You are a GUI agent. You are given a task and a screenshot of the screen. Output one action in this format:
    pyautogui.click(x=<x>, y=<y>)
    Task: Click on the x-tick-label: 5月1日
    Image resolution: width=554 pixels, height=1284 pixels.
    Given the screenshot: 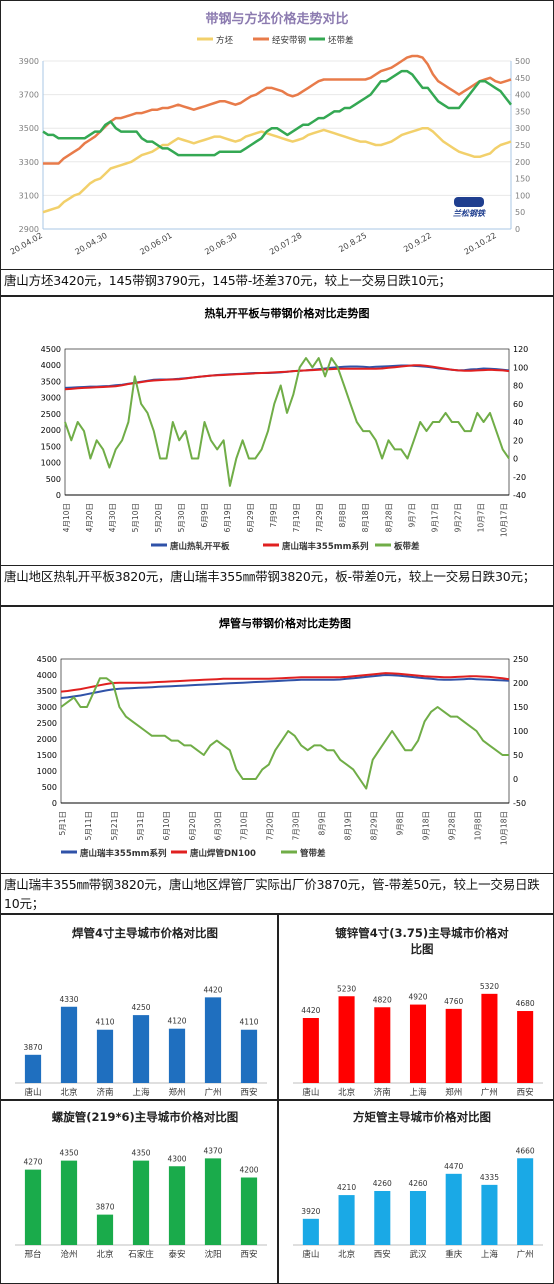 What is the action you would take?
    pyautogui.click(x=62, y=823)
    